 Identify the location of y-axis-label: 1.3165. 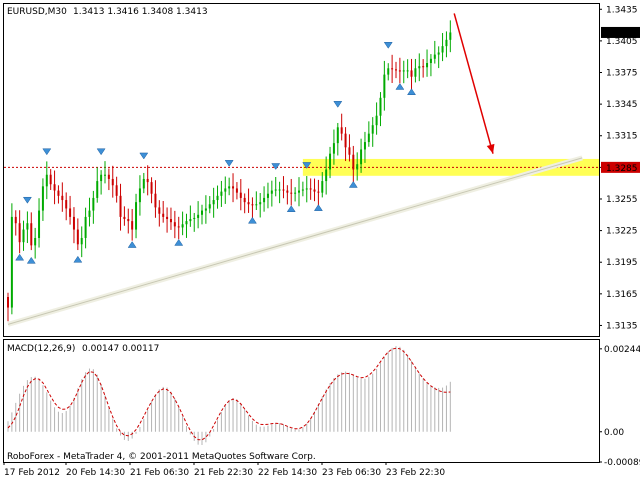
(622, 295).